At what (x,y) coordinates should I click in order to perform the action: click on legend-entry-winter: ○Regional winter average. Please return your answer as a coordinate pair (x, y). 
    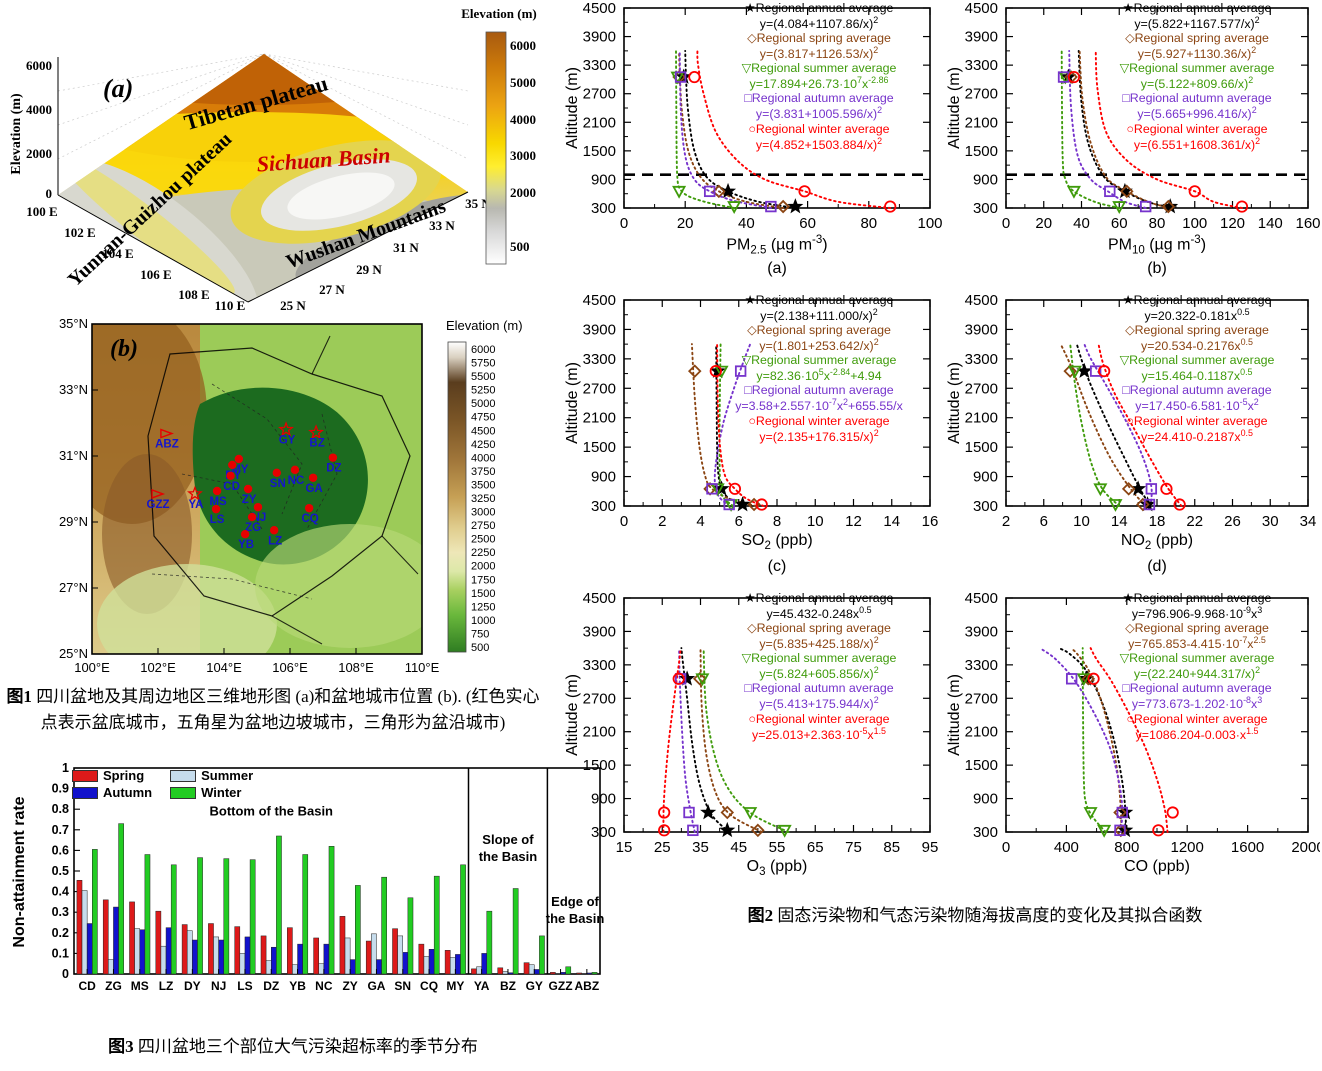
    Looking at the image, I should click on (1197, 128).